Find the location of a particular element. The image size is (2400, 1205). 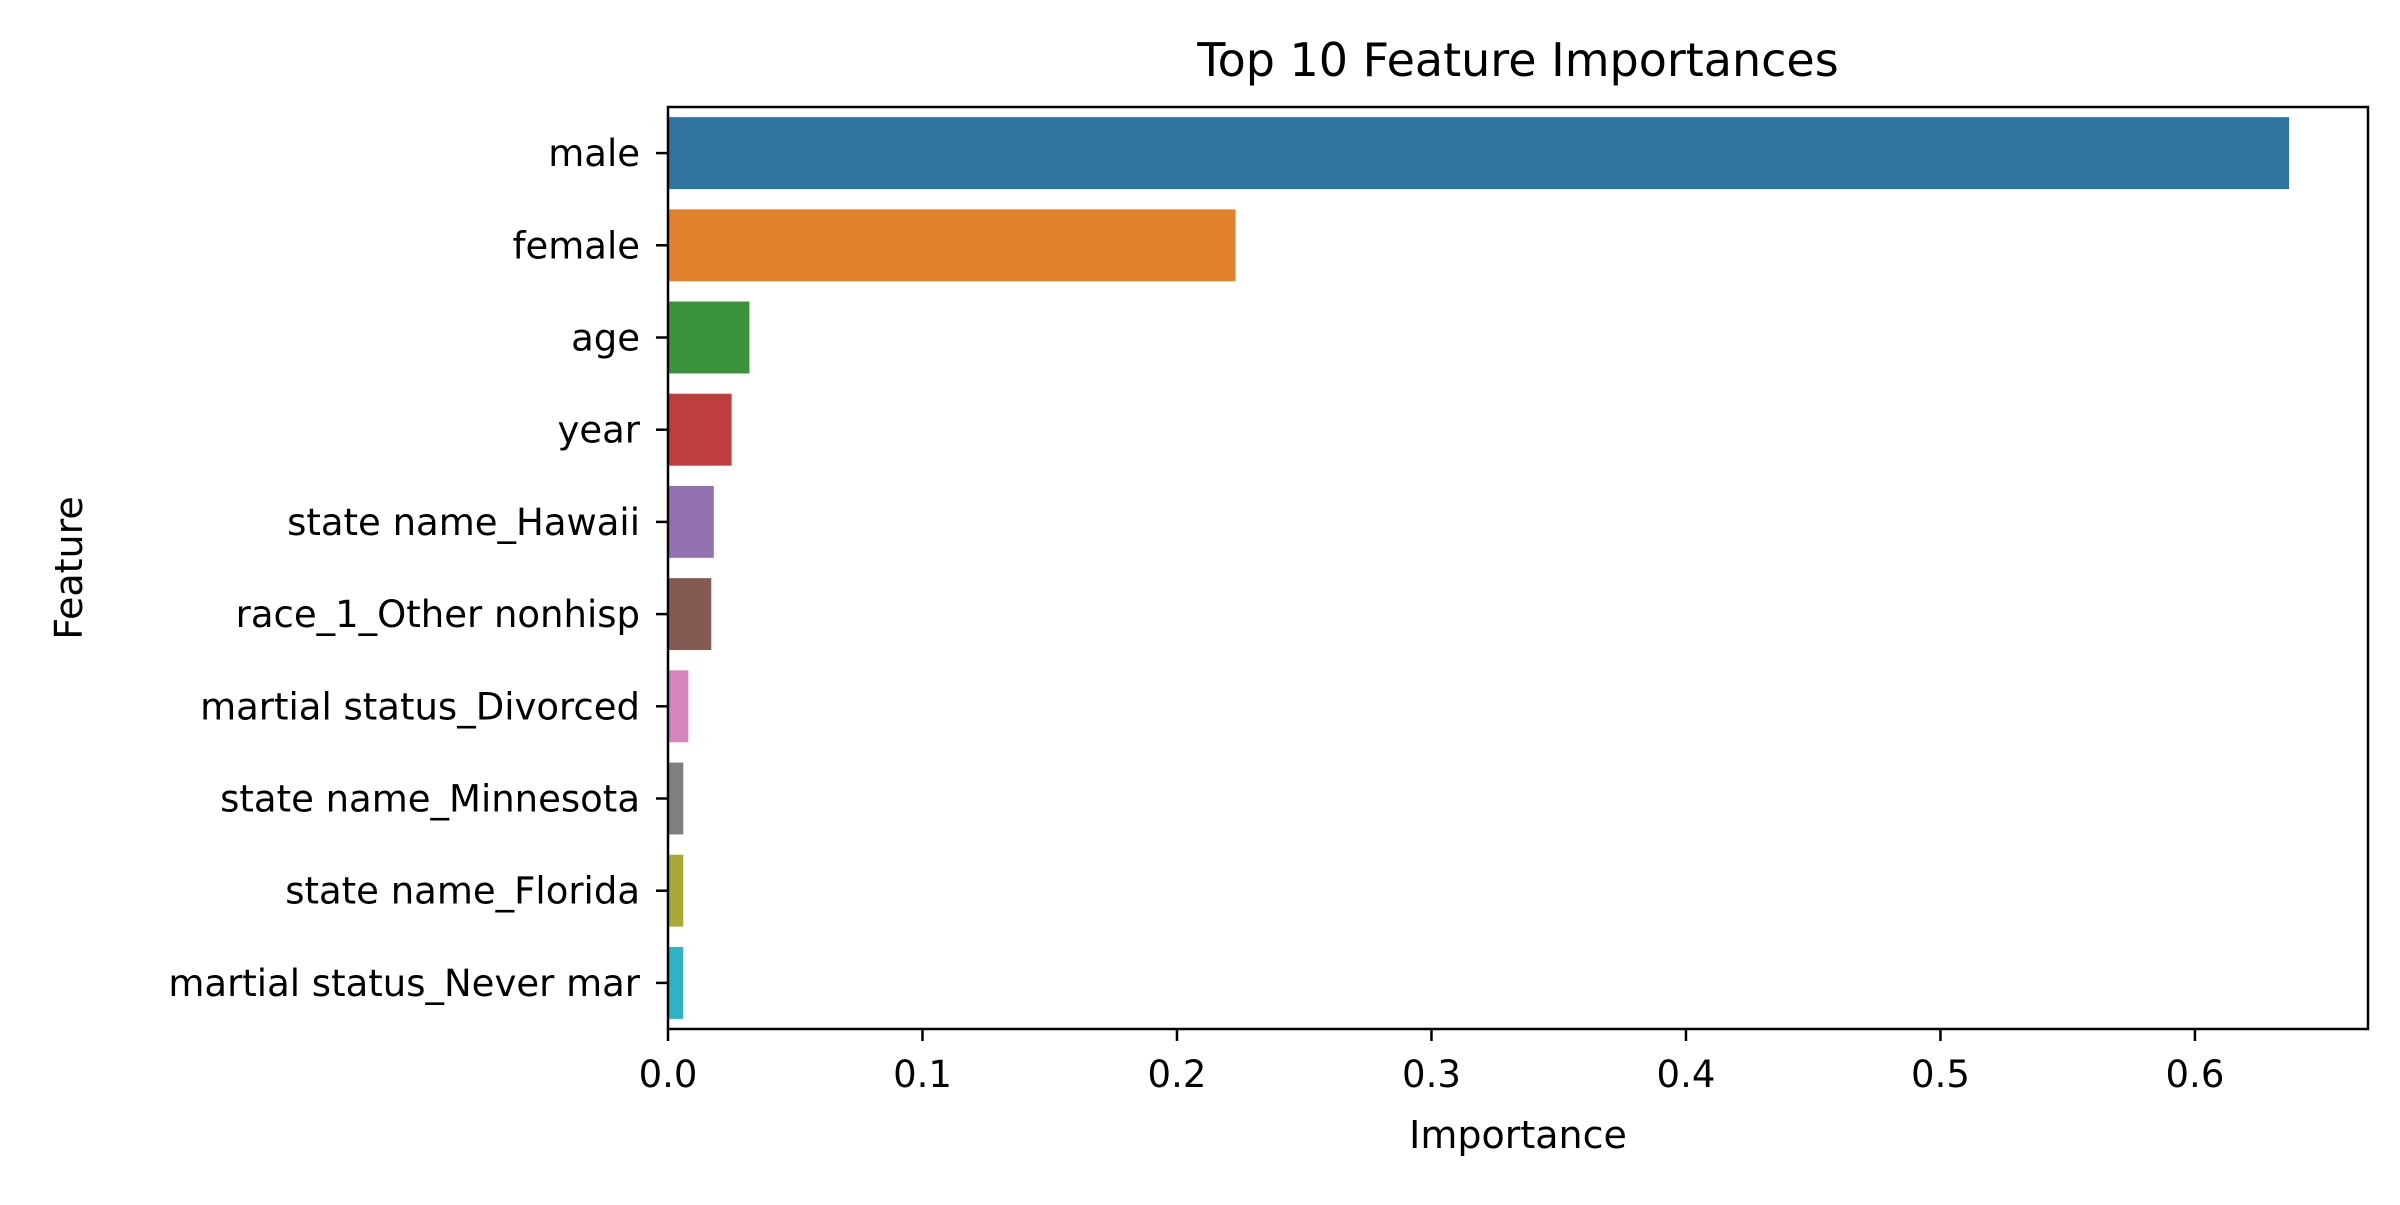

x-axis-ticks: 0.0 0.1 0.2 0.3 0.4 0.5 0.6 is located at coordinates (1432, 1062).